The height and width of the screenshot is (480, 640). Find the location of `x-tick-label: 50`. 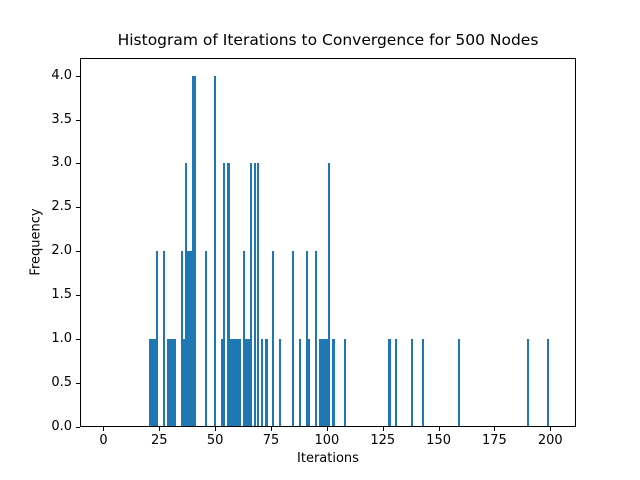

x-tick-label: 50 is located at coordinates (215, 440).